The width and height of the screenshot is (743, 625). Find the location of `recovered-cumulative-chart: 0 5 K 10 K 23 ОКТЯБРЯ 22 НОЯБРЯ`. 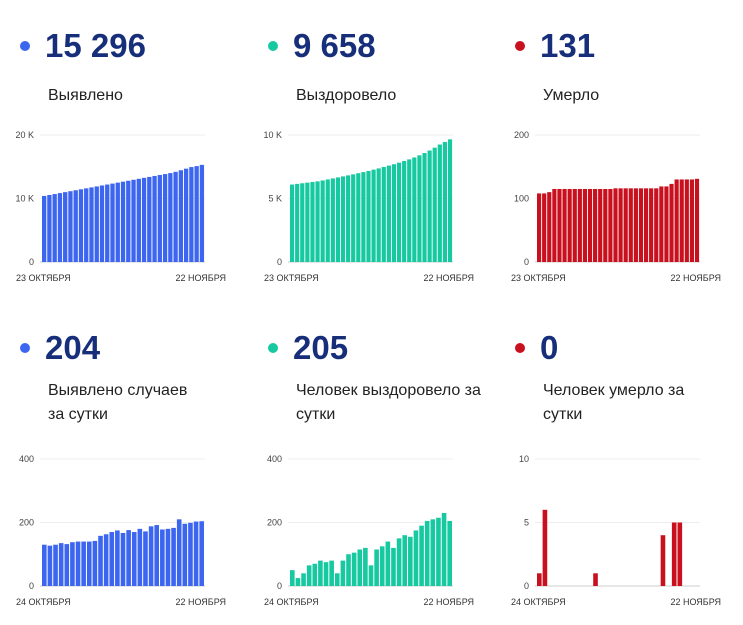

recovered-cumulative-chart: 0 5 K 10 K 23 ОКТЯБРЯ 22 НОЯБРЯ is located at coordinates (368, 206).